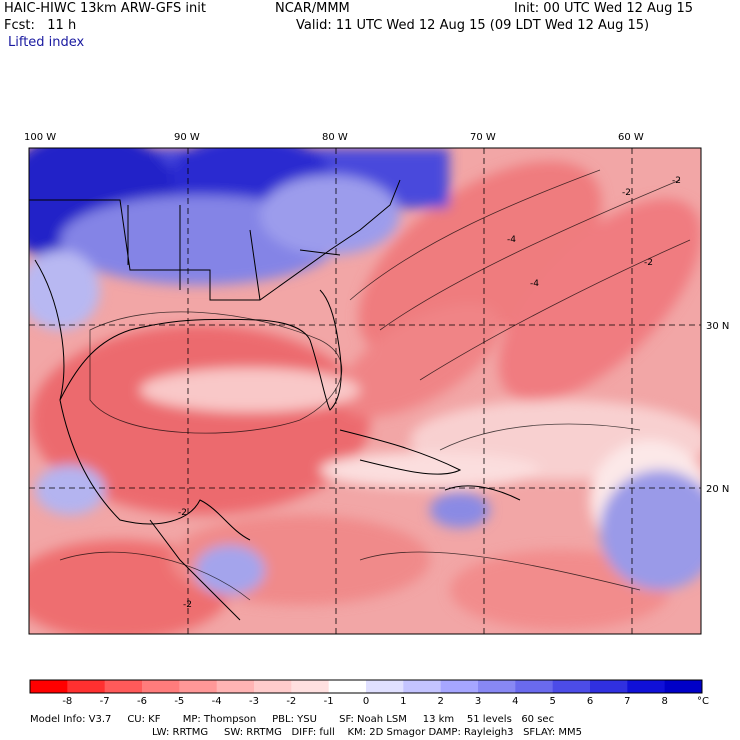 This screenshot has height=740, width=740. I want to click on colorbar-tick-label: 6, so click(590, 701).